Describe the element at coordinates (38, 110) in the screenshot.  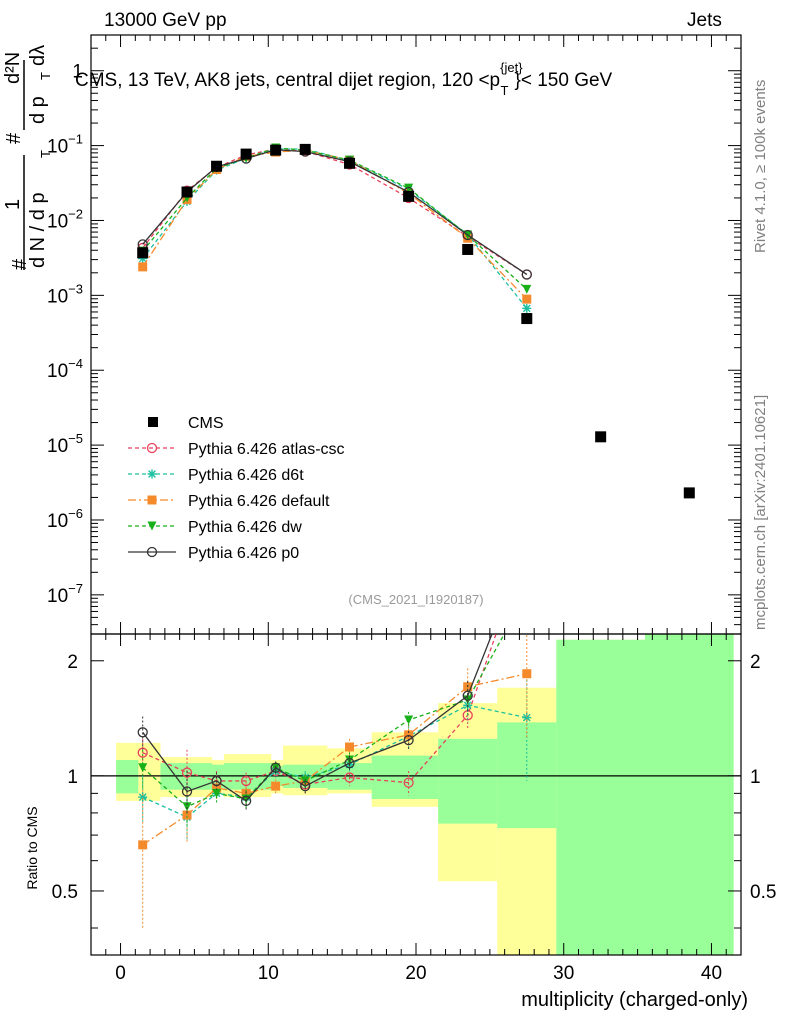
I see `y-label-deriv-bottom: d p` at that location.